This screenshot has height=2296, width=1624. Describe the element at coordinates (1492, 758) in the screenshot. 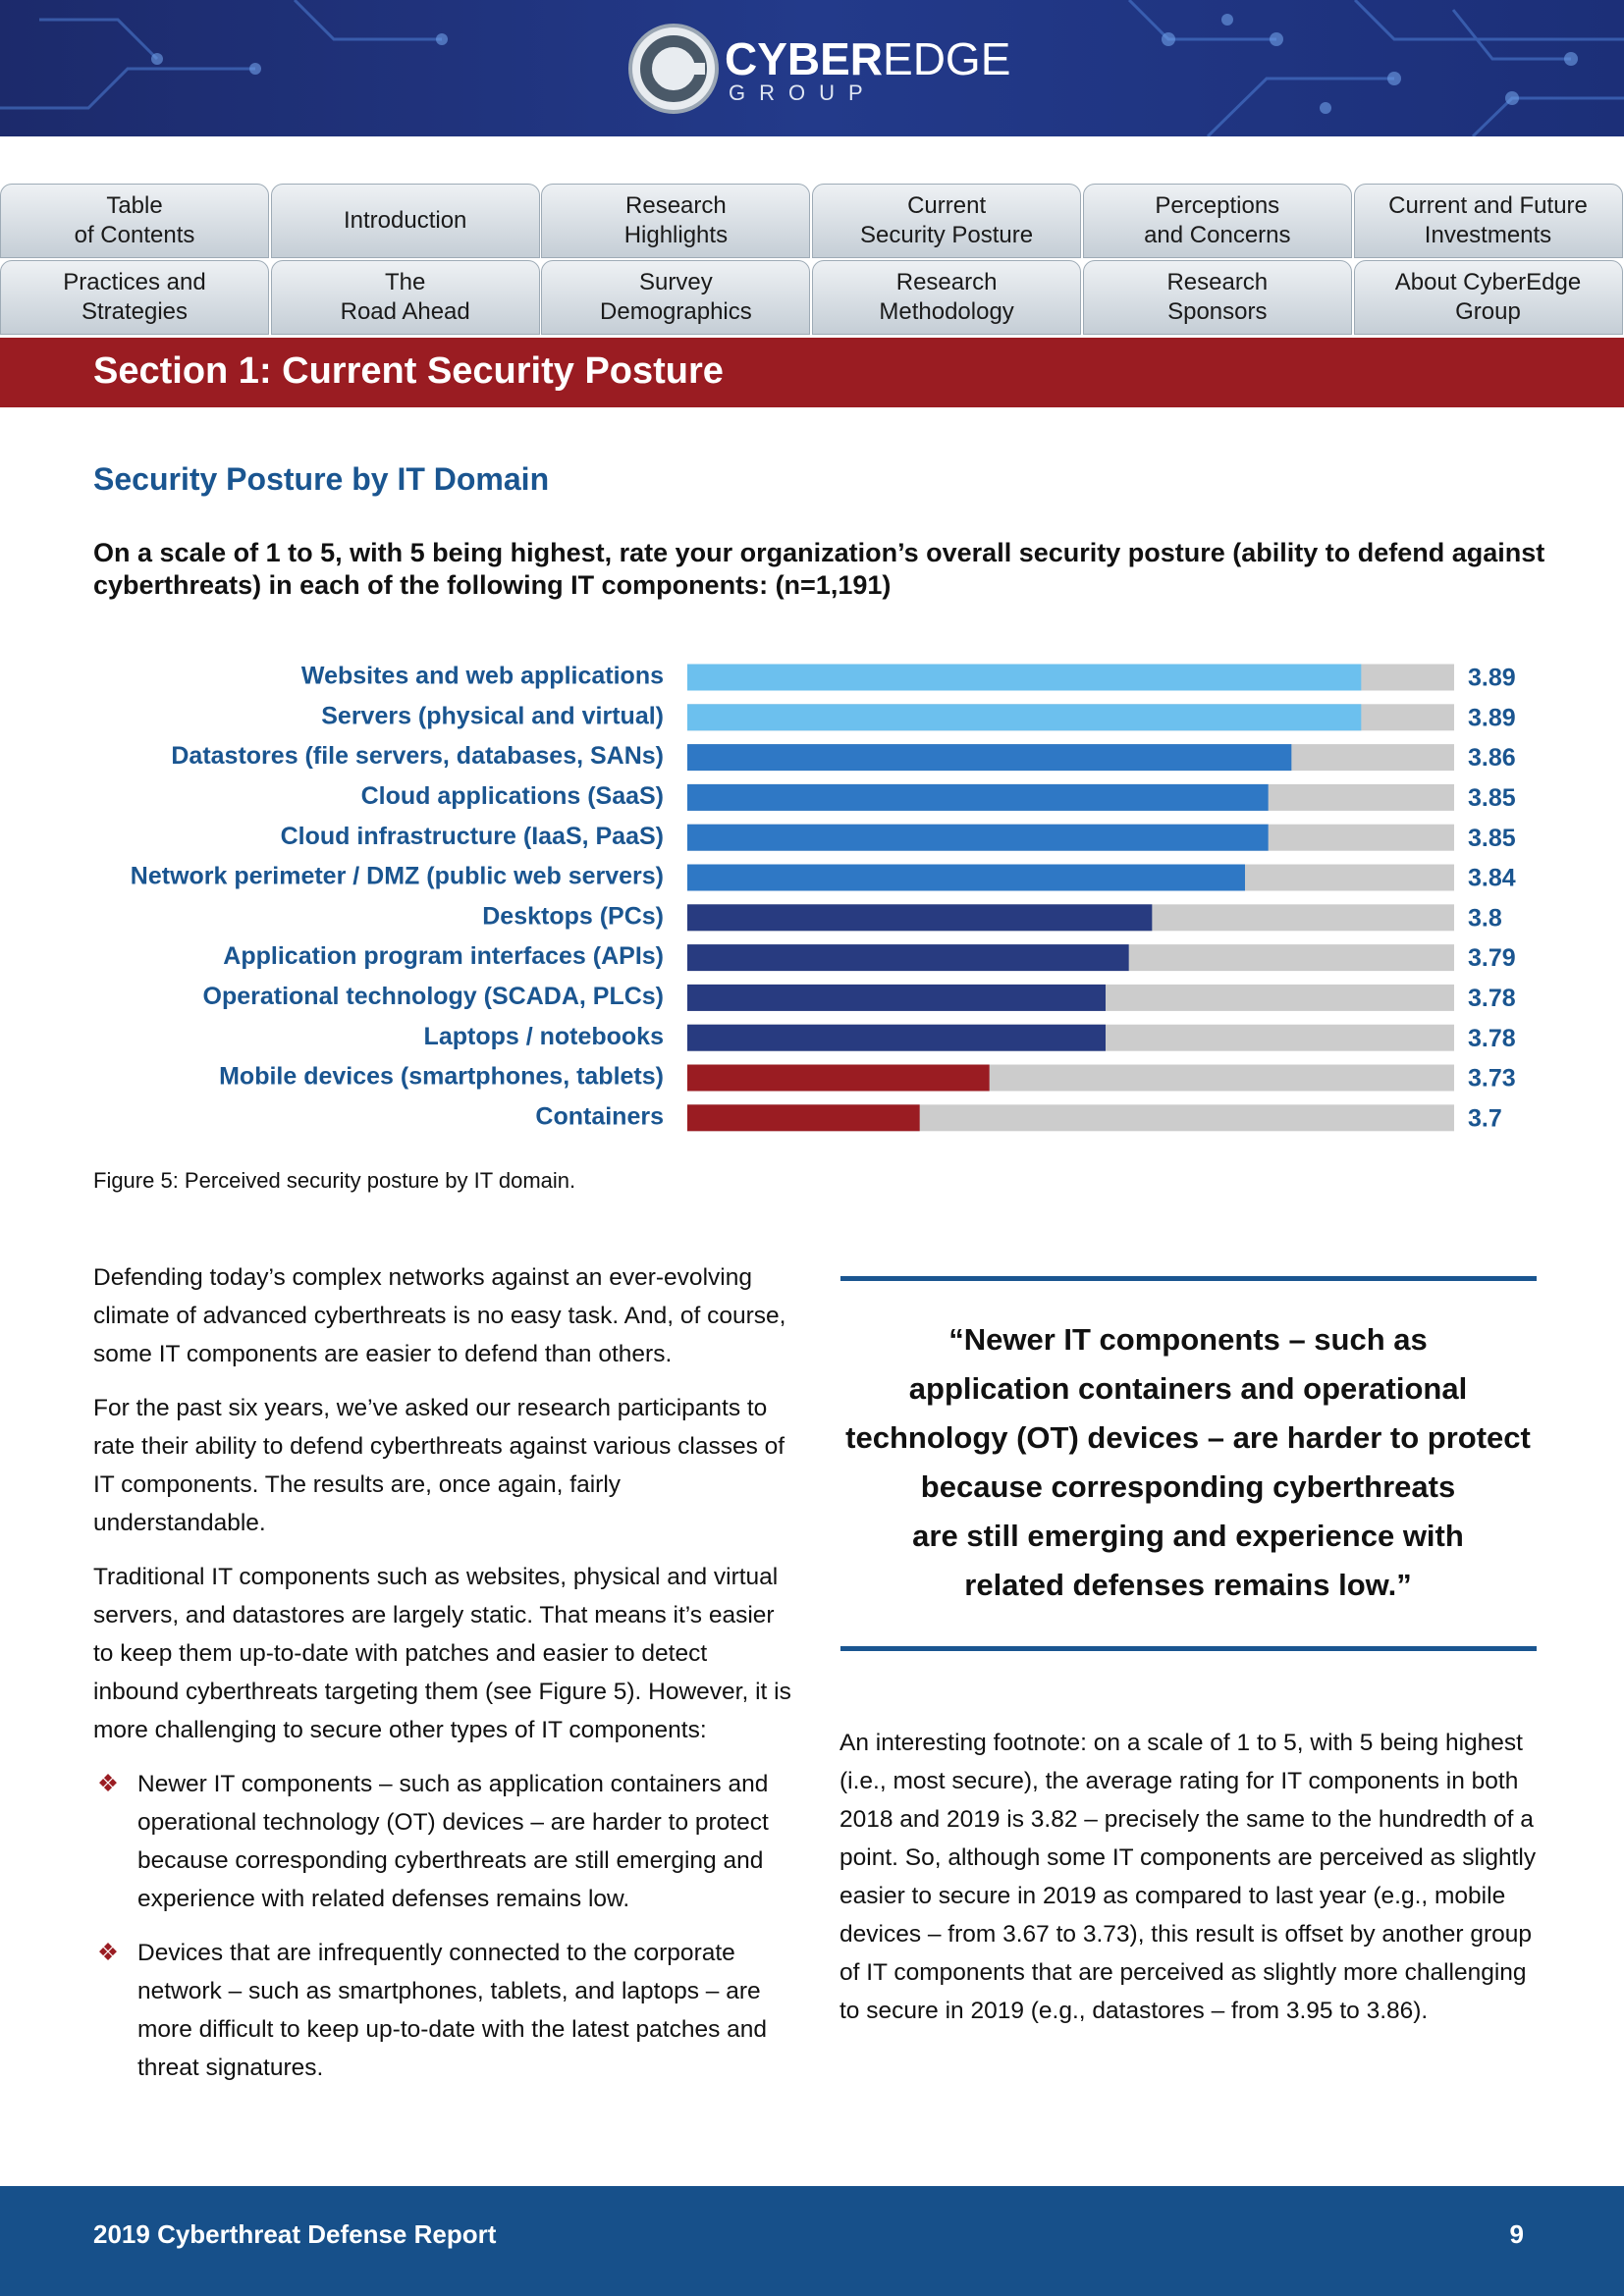

I see `value-label: 3.86` at that location.